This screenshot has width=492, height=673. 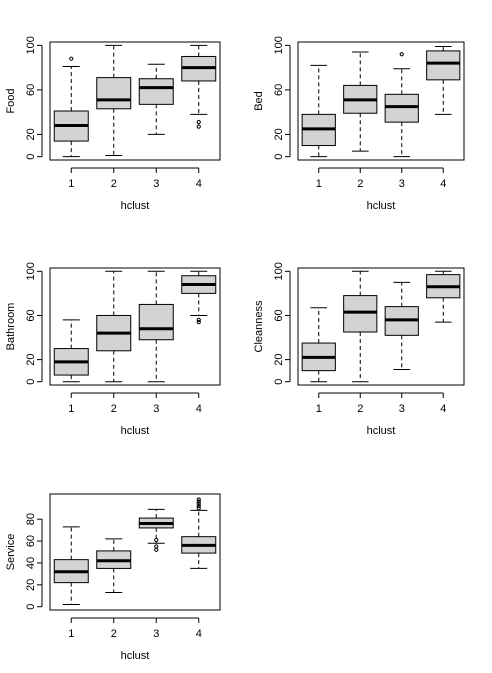 What do you see at coordinates (11, 552) in the screenshot?
I see `y-axis-title: Service` at bounding box center [11, 552].